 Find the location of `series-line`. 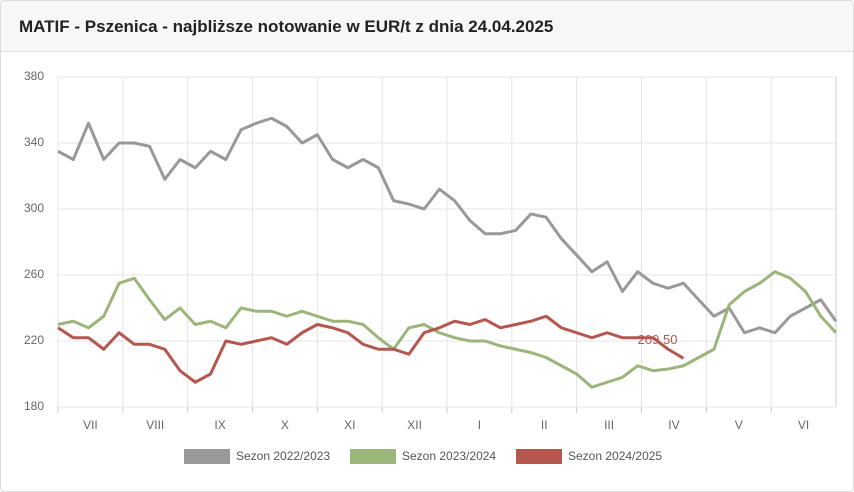

series-line is located at coordinates (371, 349).